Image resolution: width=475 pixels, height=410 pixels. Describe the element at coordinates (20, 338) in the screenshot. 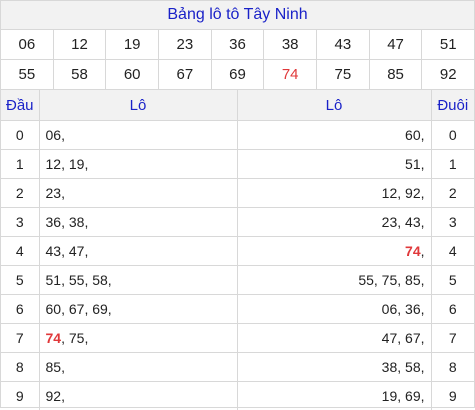

I see `dau-digit: 7` at that location.